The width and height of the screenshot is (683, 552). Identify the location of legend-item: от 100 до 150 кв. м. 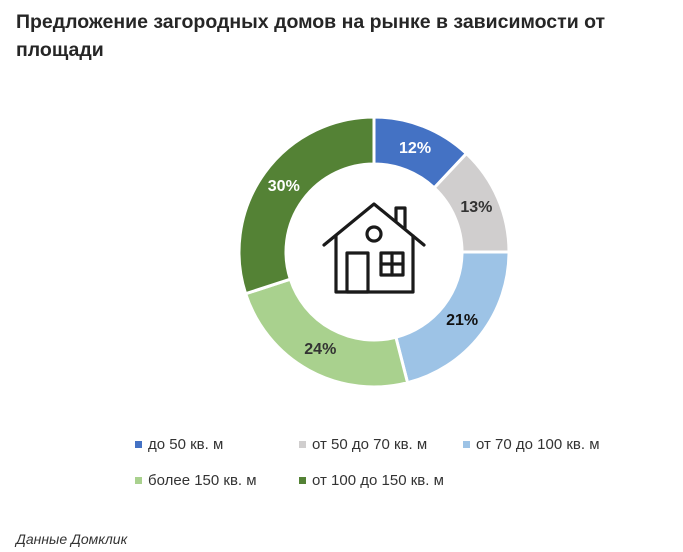
(371, 480).